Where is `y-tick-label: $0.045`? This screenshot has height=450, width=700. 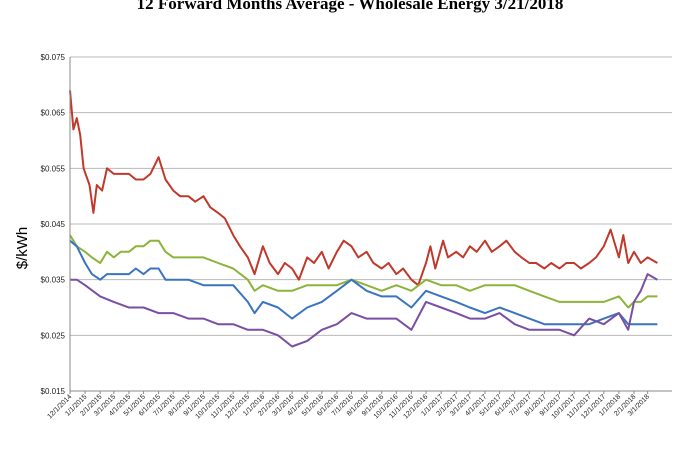 y-tick-label: $0.045 is located at coordinates (53, 224).